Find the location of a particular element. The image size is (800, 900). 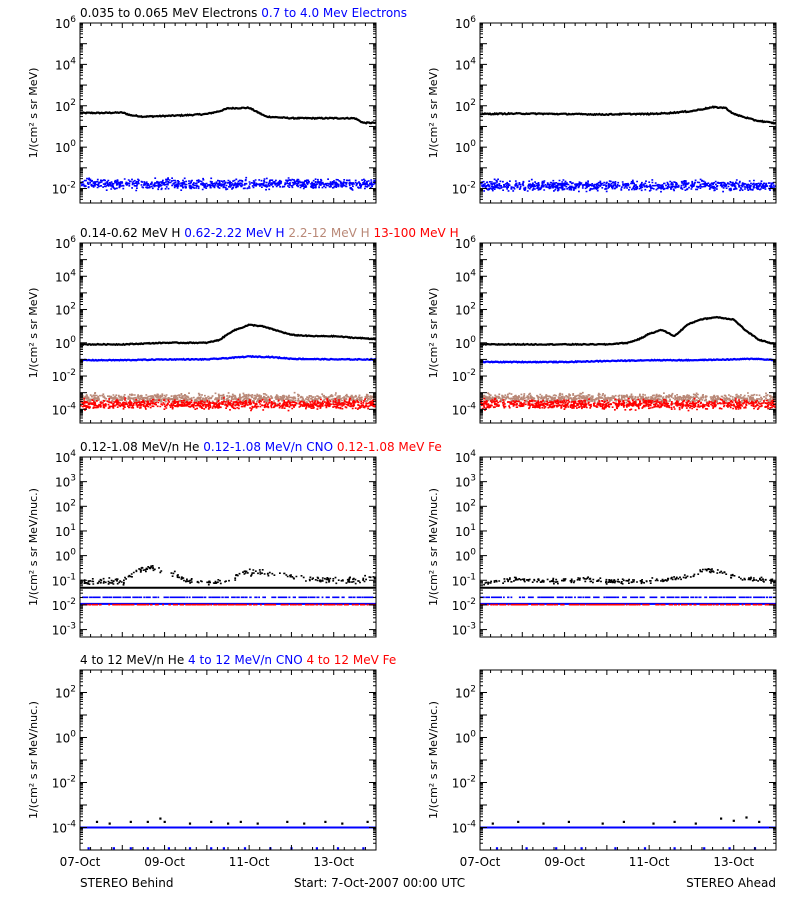

y-tick-label: 10³ is located at coordinates (65, 482).